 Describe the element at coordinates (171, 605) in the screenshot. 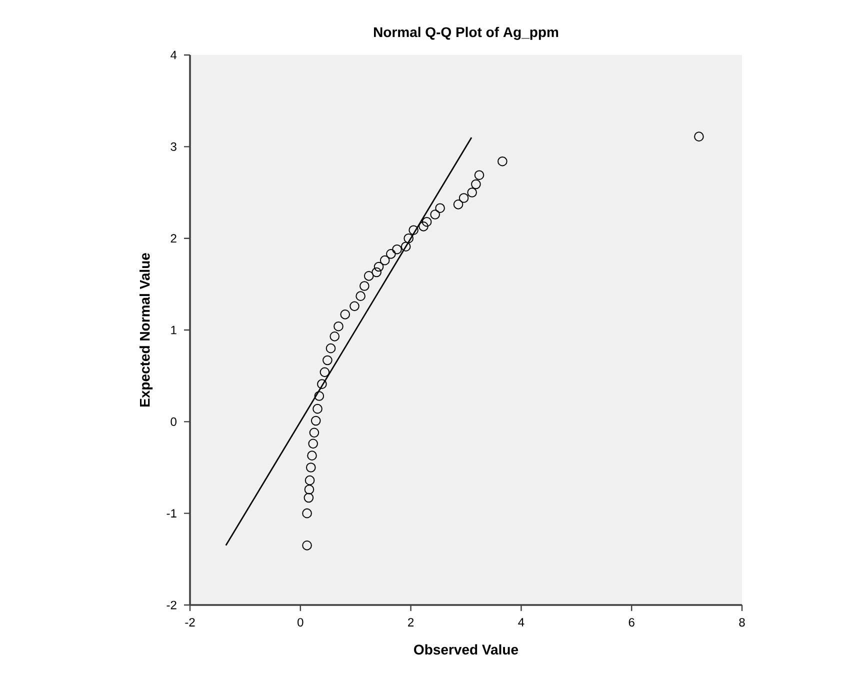

I see `y-tick-label: -2` at that location.